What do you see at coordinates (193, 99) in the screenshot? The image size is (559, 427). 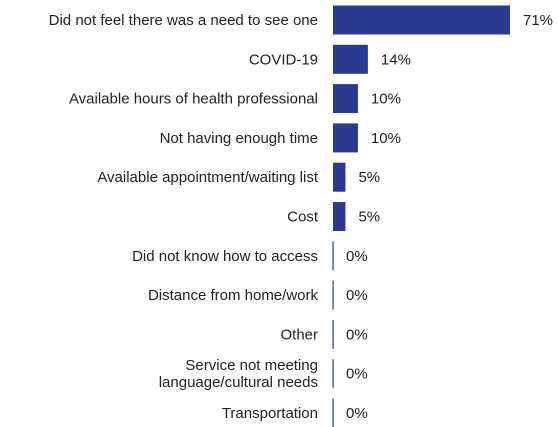 I see `category-label: Available hours of health professional` at bounding box center [193, 99].